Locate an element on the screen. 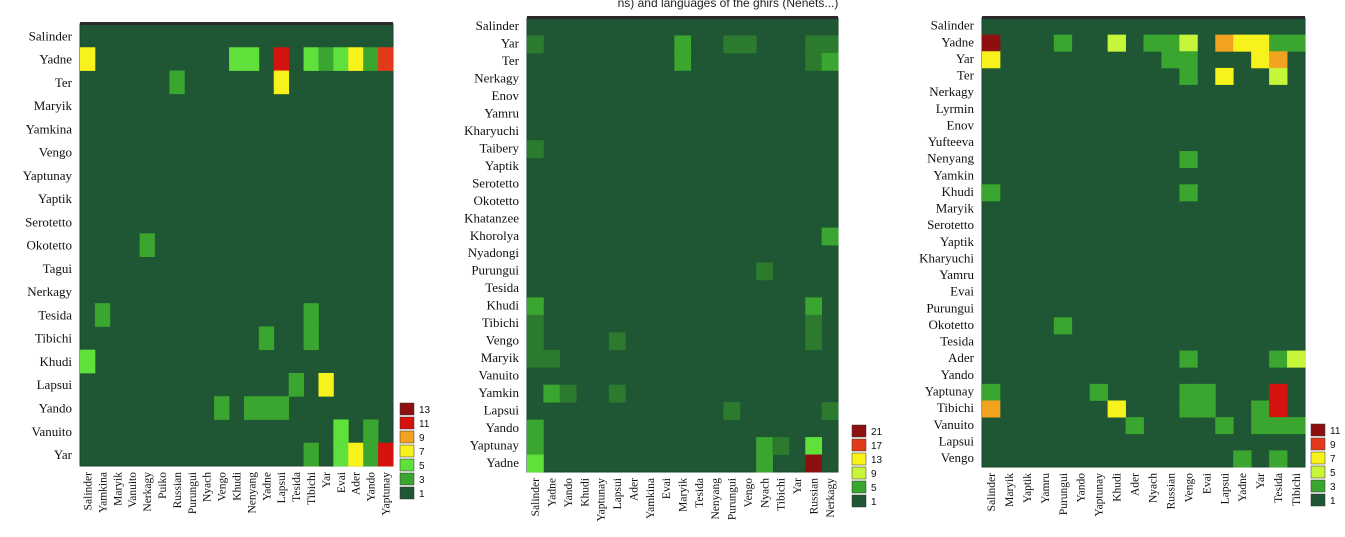 The image size is (1345, 537). column-label: Yando is located at coordinates (1082, 488).